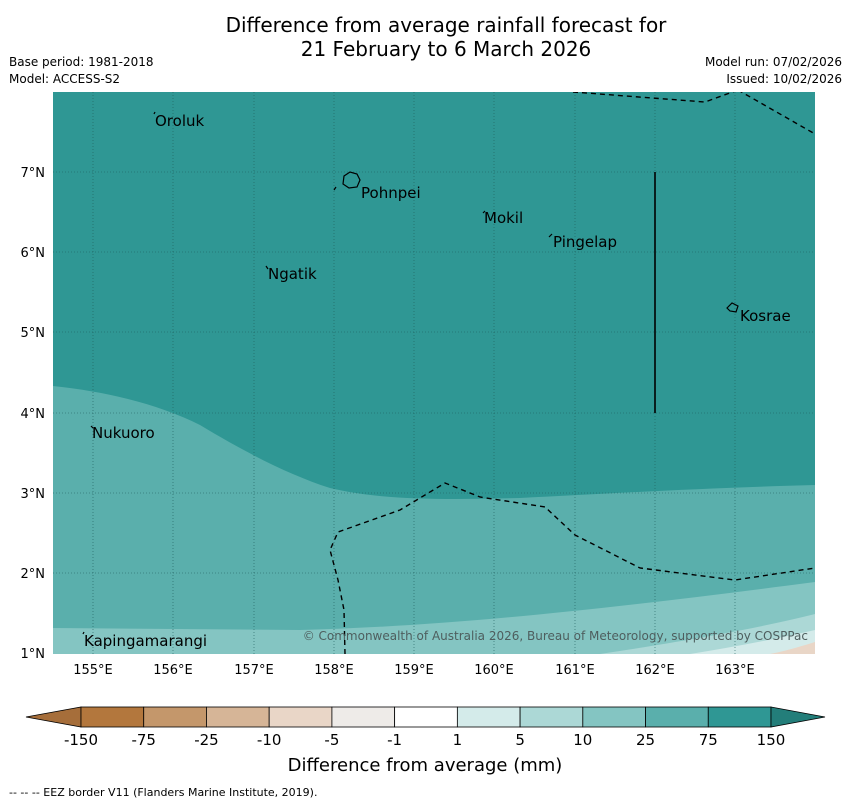 Image resolution: width=850 pixels, height=804 pixels. Describe the element at coordinates (123, 433) in the screenshot. I see `place-nukuoro: Nukuoro` at that location.